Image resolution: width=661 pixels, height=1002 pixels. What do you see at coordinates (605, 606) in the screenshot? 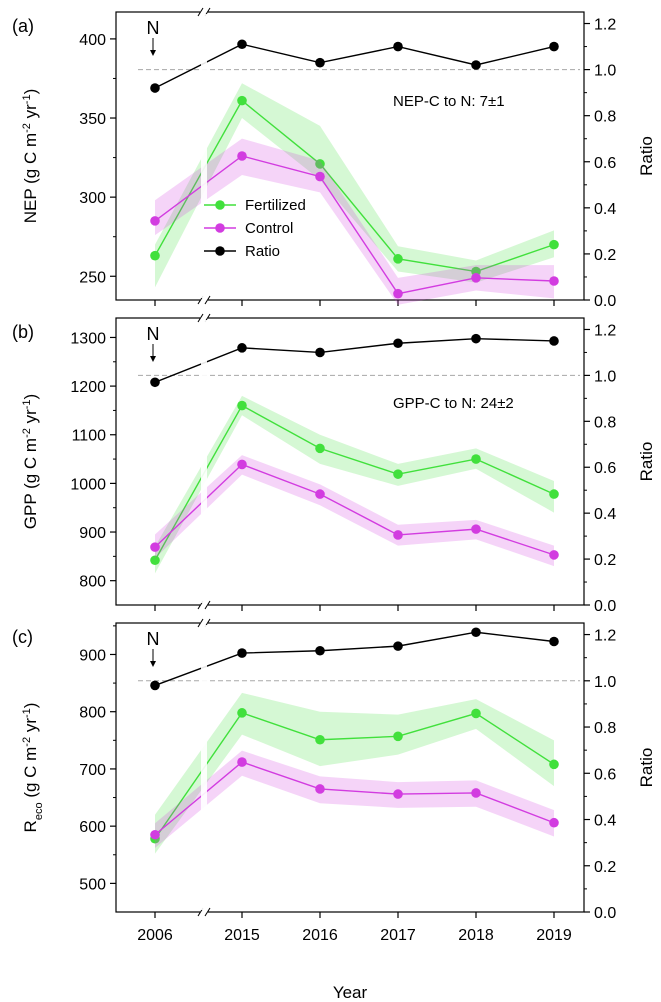
I see `y2-tick-label: 0.0` at bounding box center [605, 606].